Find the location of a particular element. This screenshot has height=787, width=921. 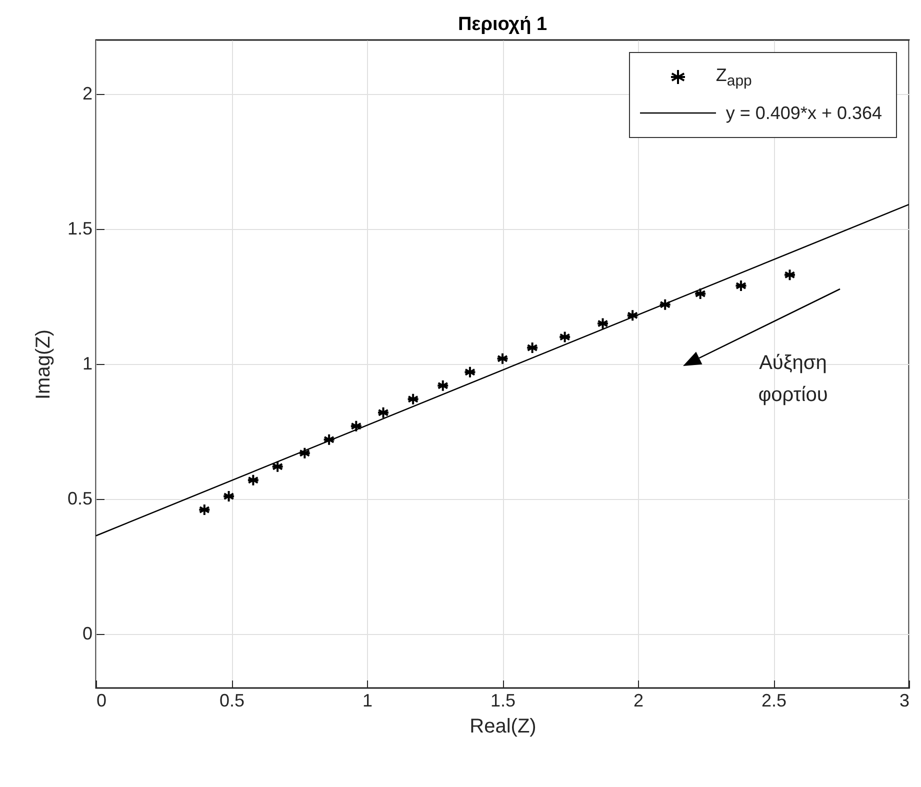

legend-label: Z$_{app}$ is located at coordinates (734, 77).